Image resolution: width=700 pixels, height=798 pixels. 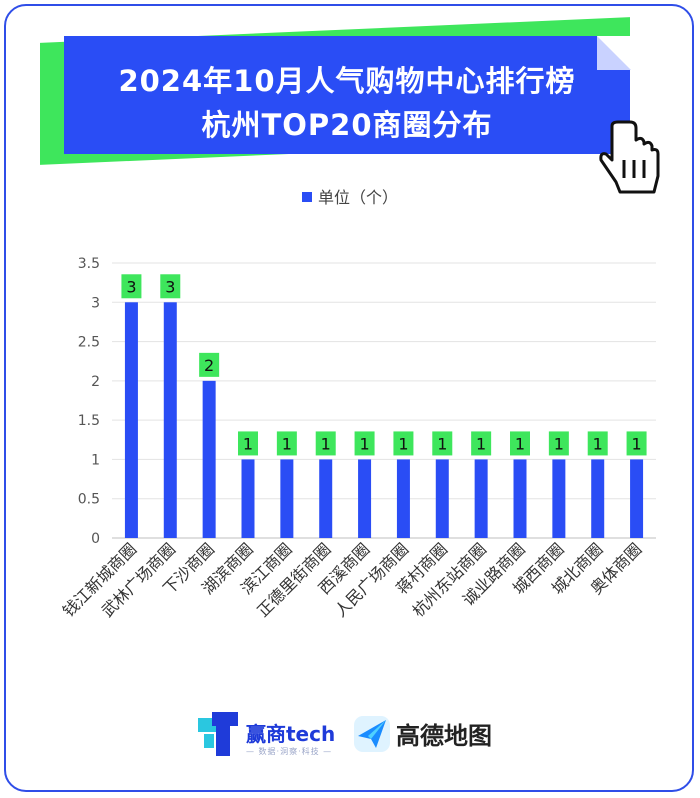 What do you see at coordinates (218, 734) in the screenshot?
I see `winshang-logo` at bounding box center [218, 734].